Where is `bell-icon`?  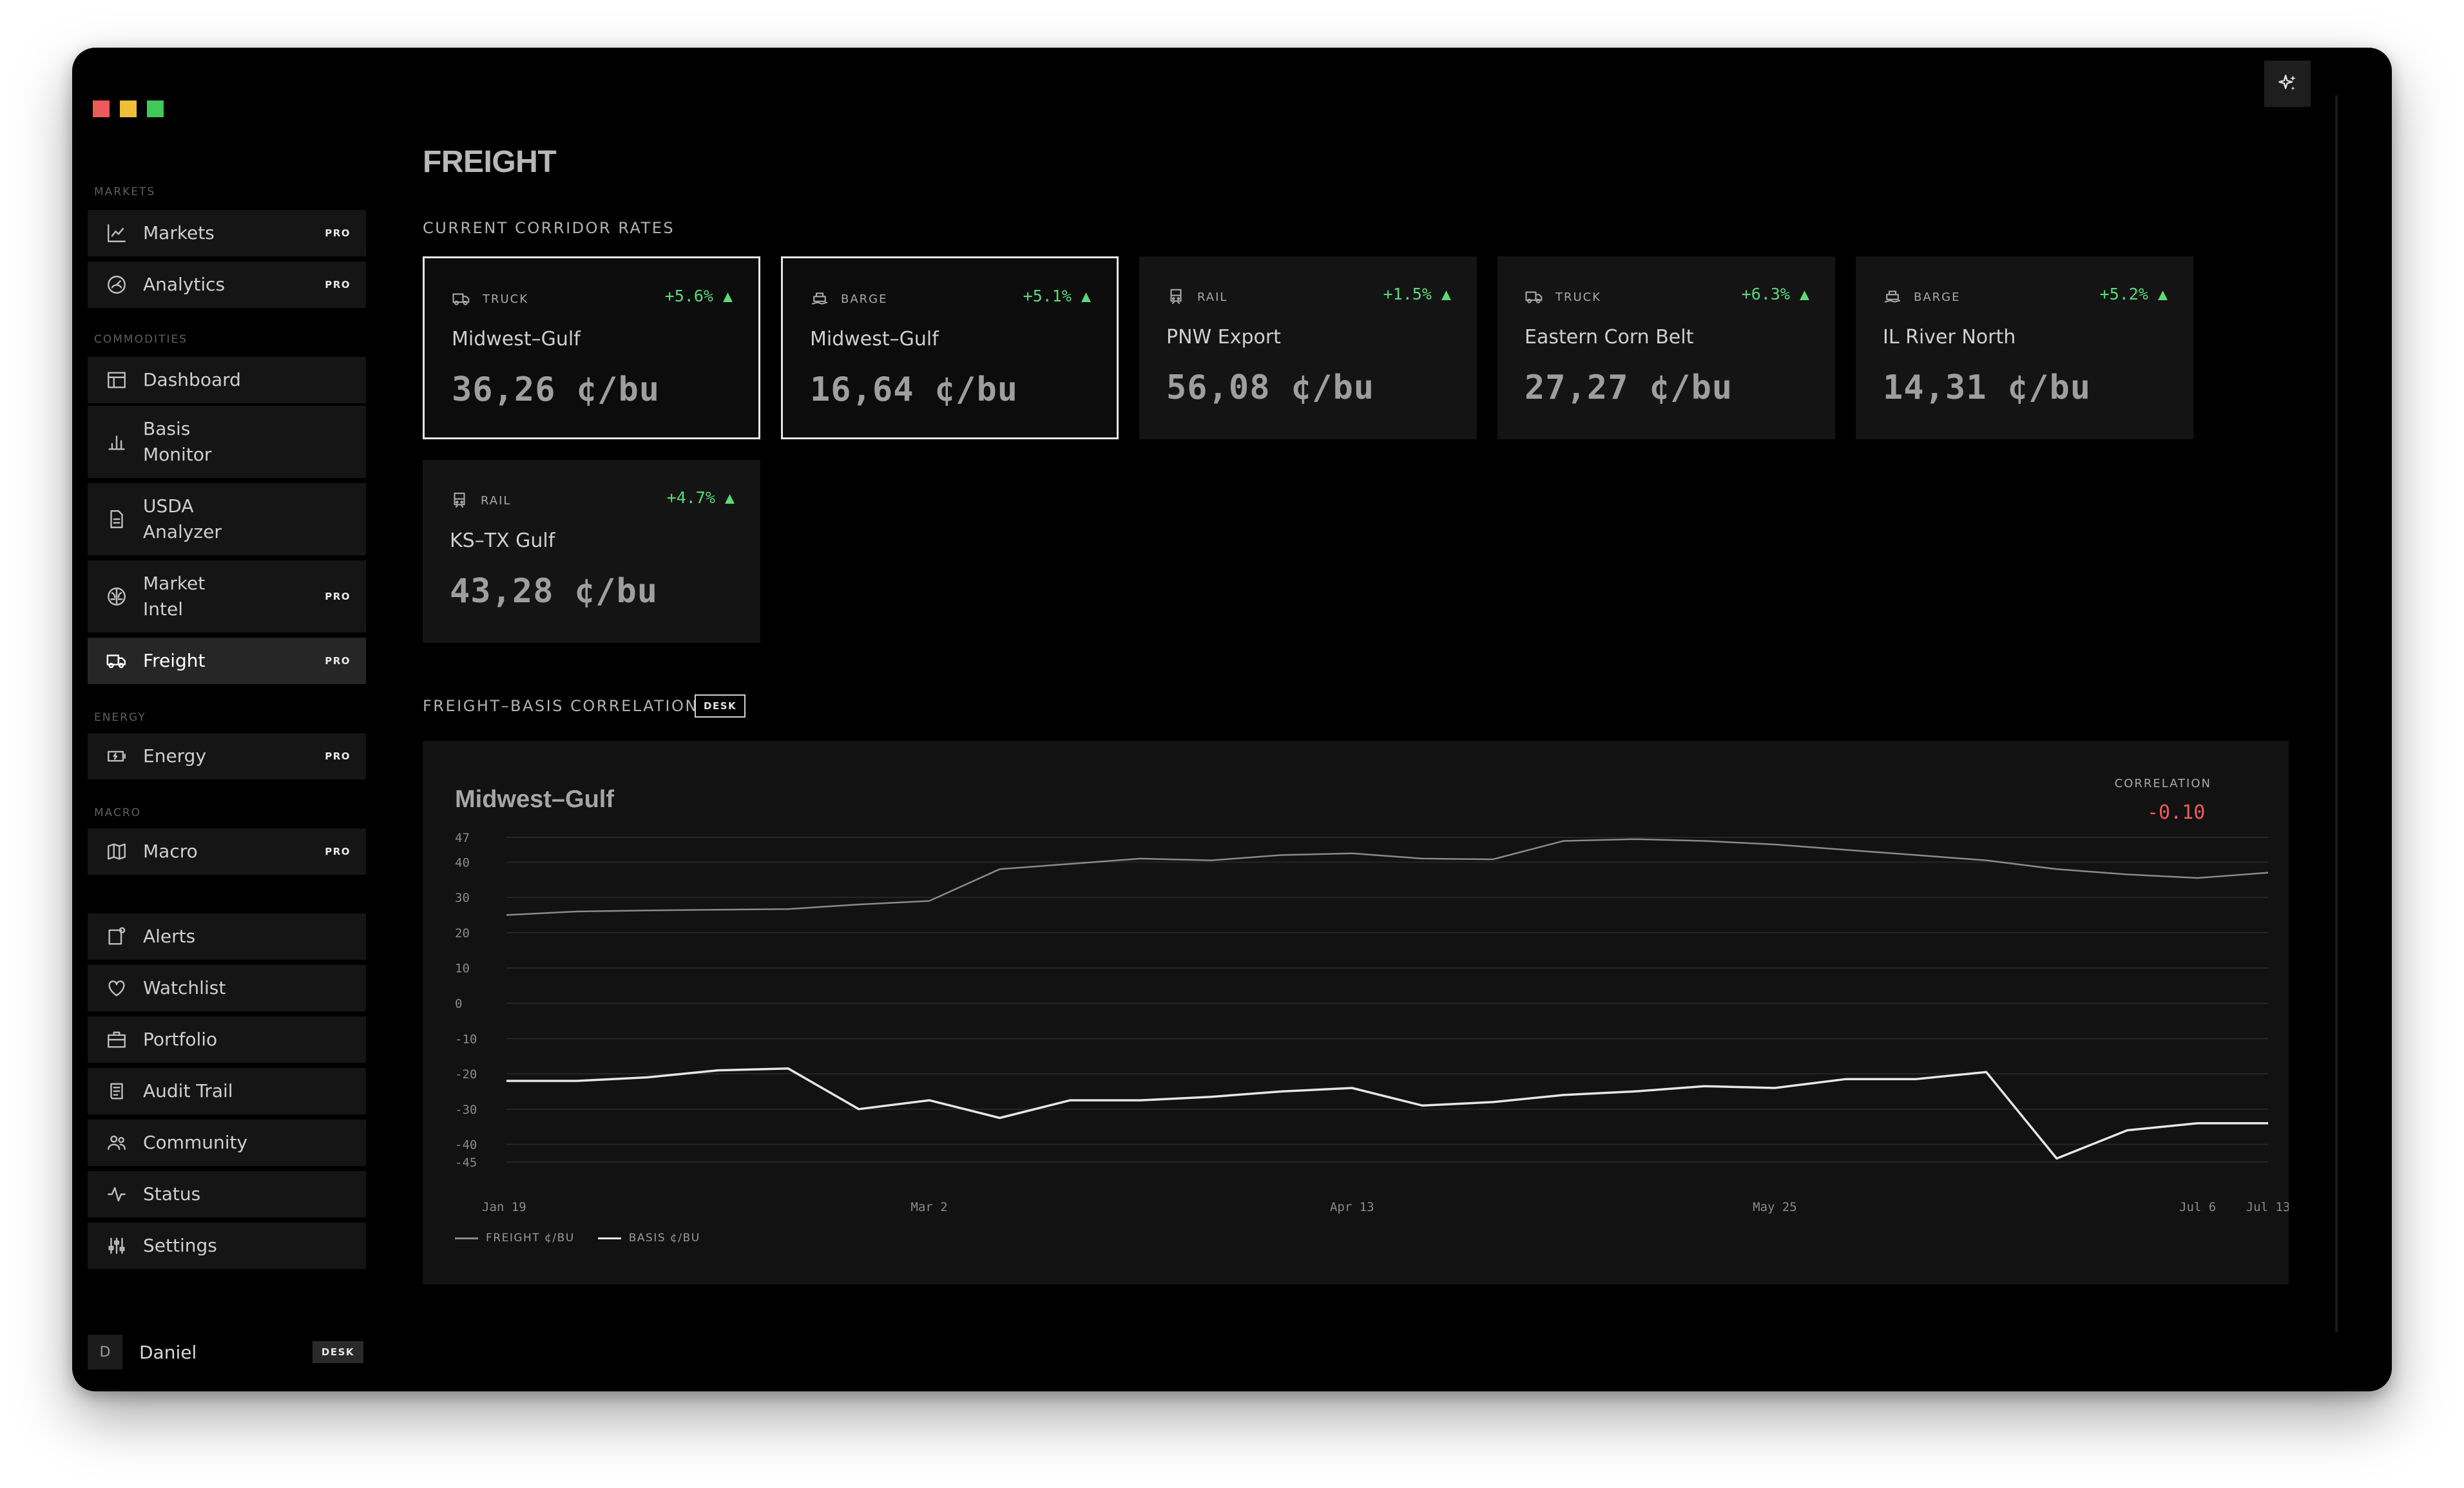
bell-icon is located at coordinates (117, 936).